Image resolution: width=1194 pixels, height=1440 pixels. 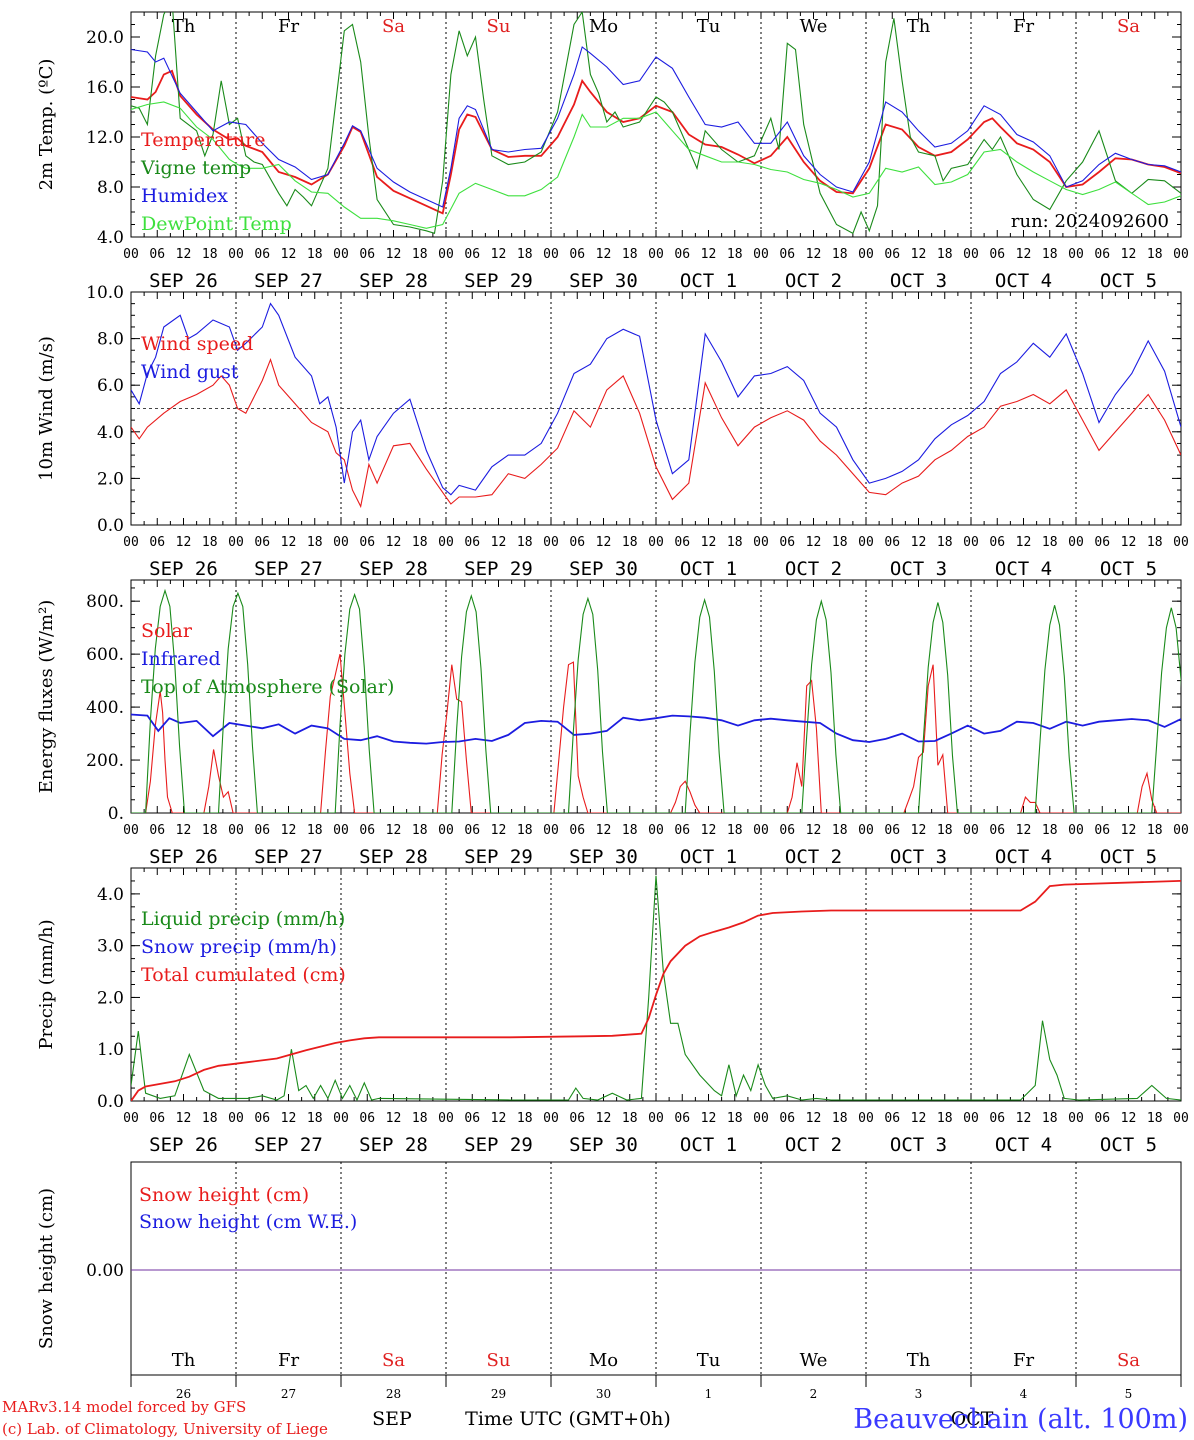 I want to click on weekday-label: Sa, so click(x=1128, y=1360).